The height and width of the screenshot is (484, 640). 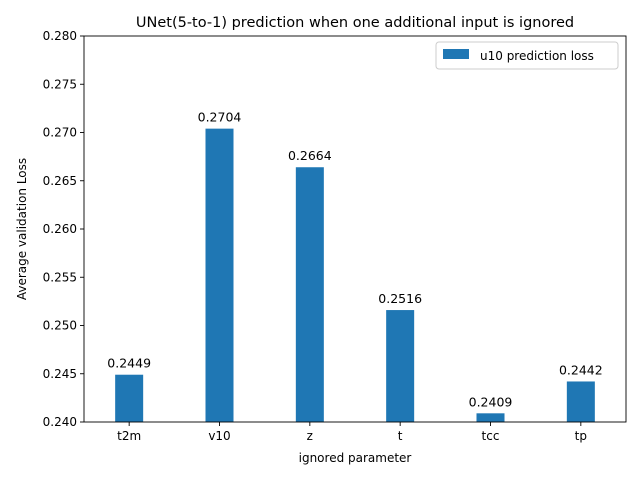 What do you see at coordinates (456, 54) in the screenshot?
I see `legend-swatch` at bounding box center [456, 54].